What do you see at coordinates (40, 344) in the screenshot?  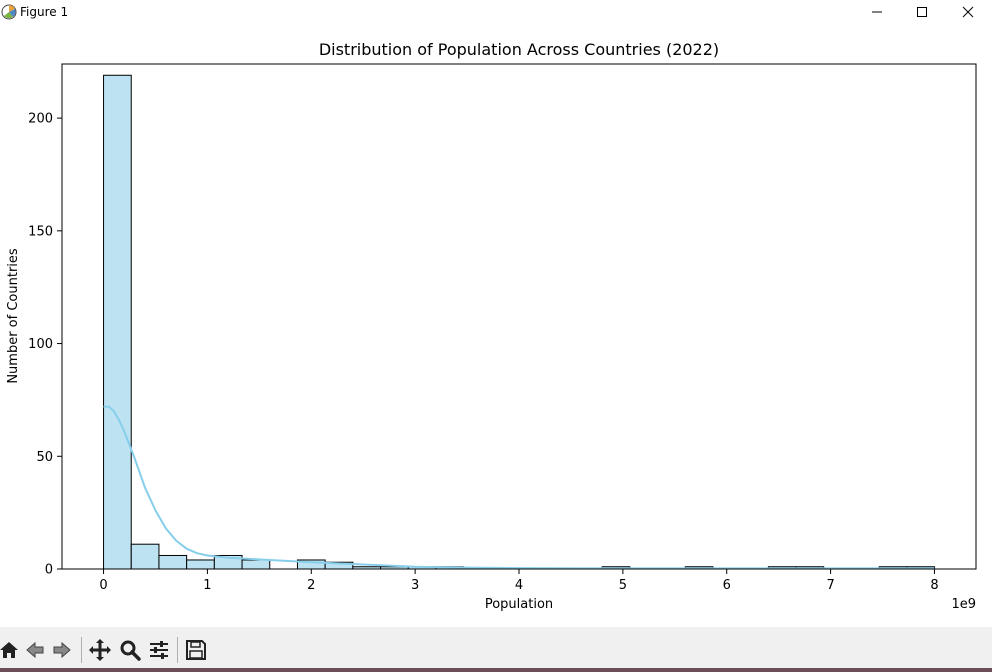 I see `y-tick-label: 100` at bounding box center [40, 344].